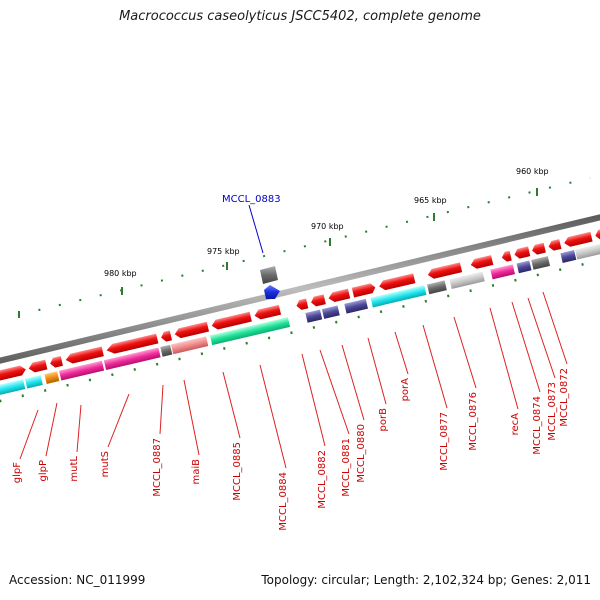 This screenshot has width=600, height=600. I want to click on gene-label-muts: mutS, so click(105, 464).